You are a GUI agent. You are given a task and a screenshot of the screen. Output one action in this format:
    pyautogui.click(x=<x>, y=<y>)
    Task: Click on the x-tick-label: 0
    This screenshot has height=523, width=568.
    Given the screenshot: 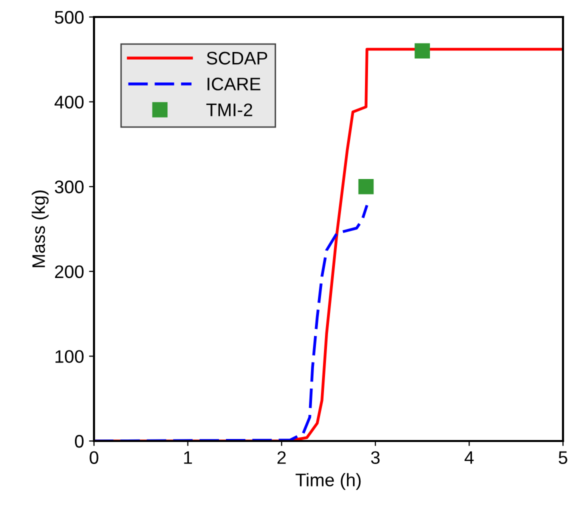 What is the action you would take?
    pyautogui.click(x=94, y=457)
    